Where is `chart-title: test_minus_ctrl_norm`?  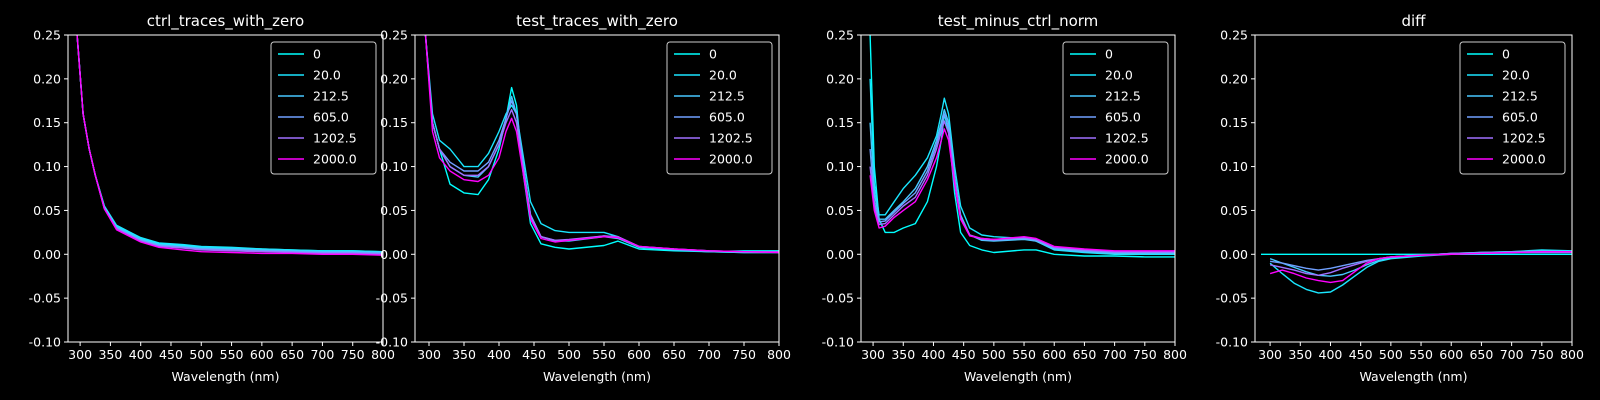
chart-title: test_minus_ctrl_norm is located at coordinates (1018, 21).